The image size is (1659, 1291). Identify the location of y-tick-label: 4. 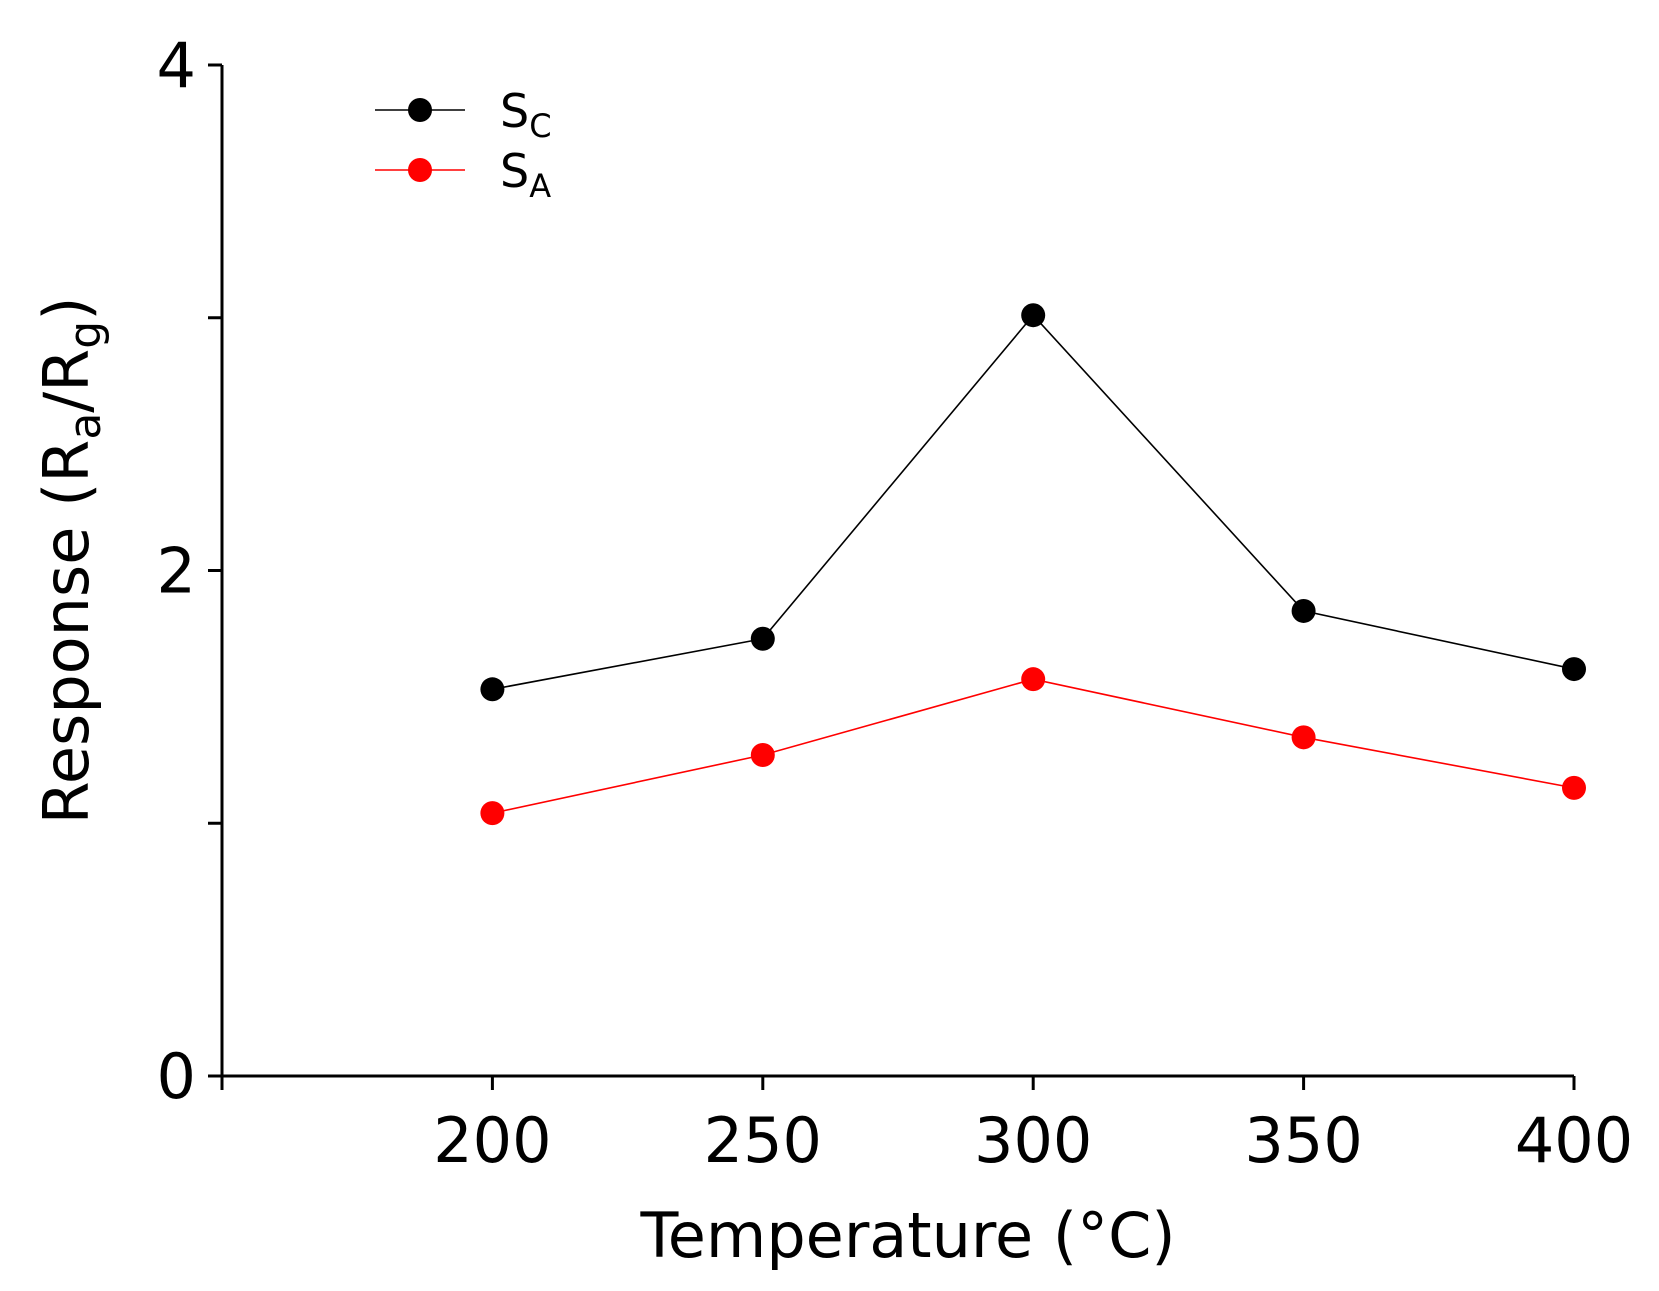
(176, 65).